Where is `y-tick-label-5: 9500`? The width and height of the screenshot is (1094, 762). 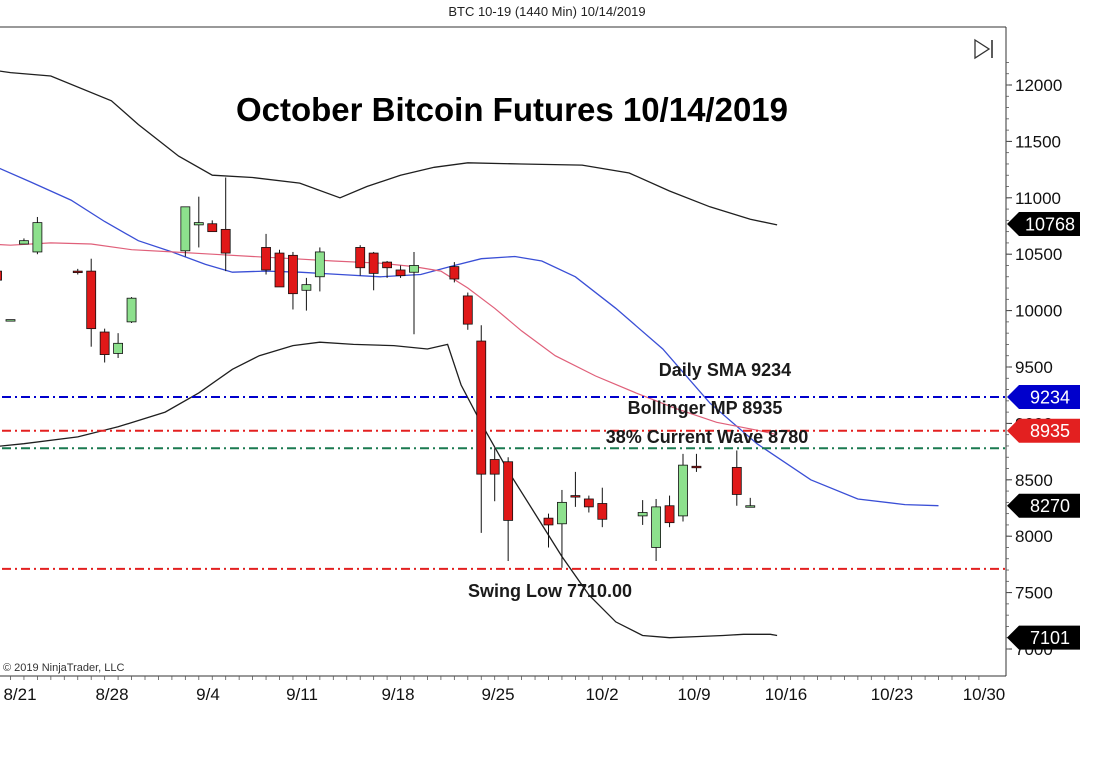 y-tick-label-5: 9500 is located at coordinates (1034, 367).